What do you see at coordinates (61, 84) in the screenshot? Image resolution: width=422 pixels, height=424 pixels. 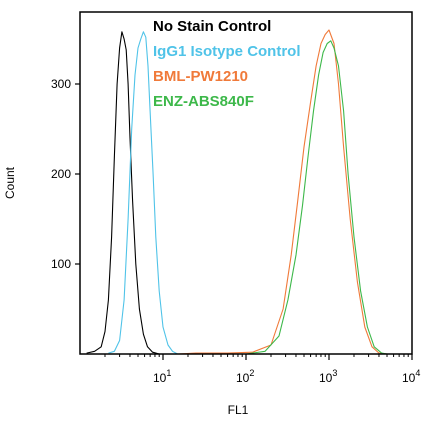 I see `y-tick-label: 300` at bounding box center [61, 84].